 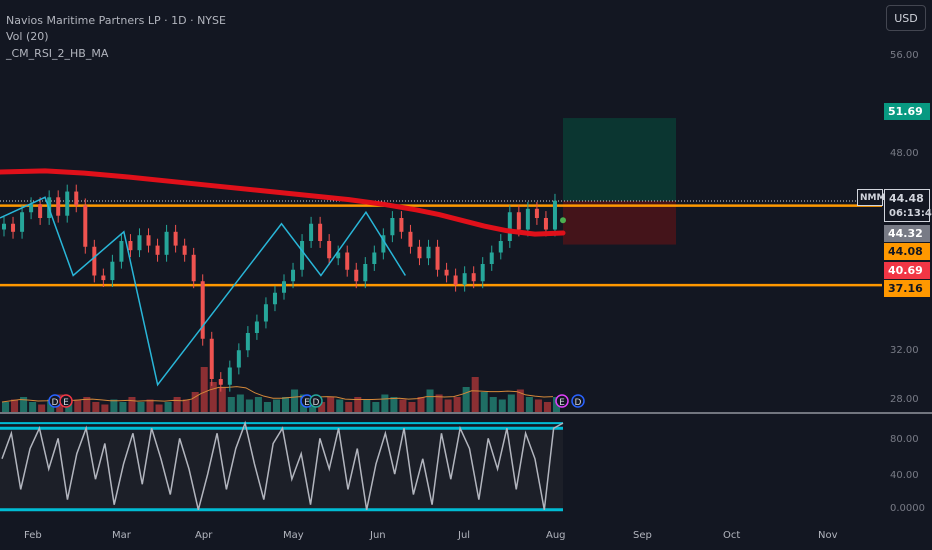 What do you see at coordinates (619, 222) in the screenshot?
I see `stop-zone` at bounding box center [619, 222].